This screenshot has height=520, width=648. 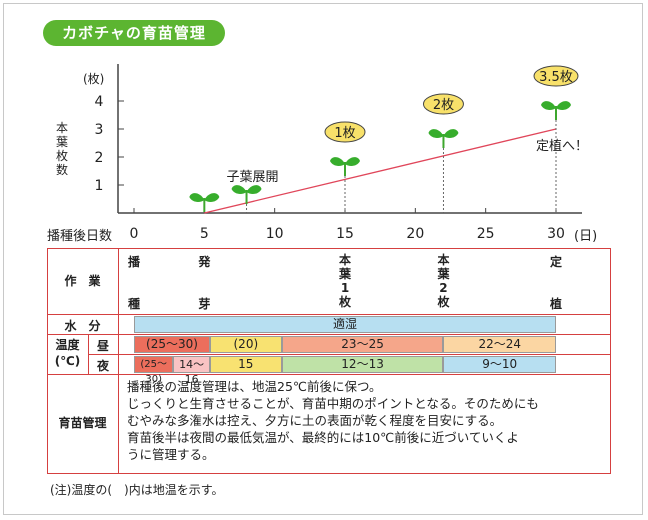 I want to click on night-temp-bar: (25〜30), so click(x=154, y=370).